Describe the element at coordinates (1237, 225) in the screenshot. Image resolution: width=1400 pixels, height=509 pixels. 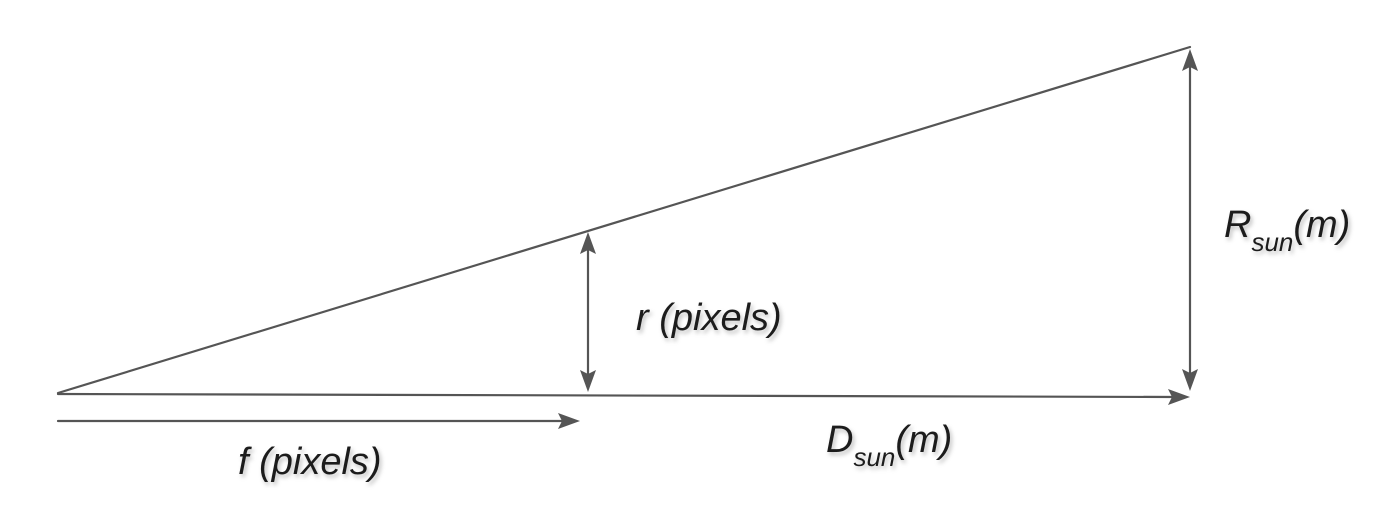
I see `sun-radius-symbol: R` at that location.